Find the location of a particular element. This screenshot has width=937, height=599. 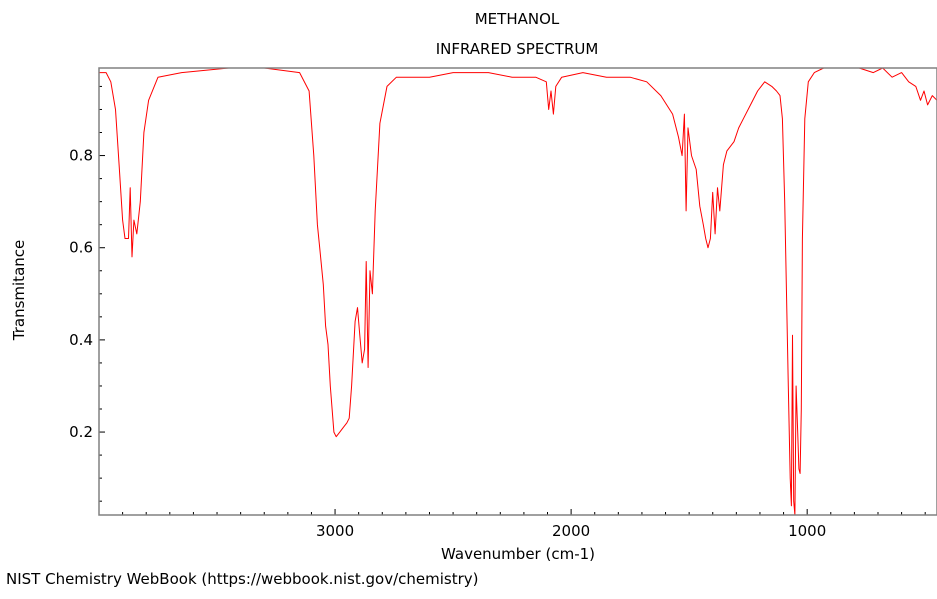

y-axis-label: Transmitance is located at coordinates (19, 290).